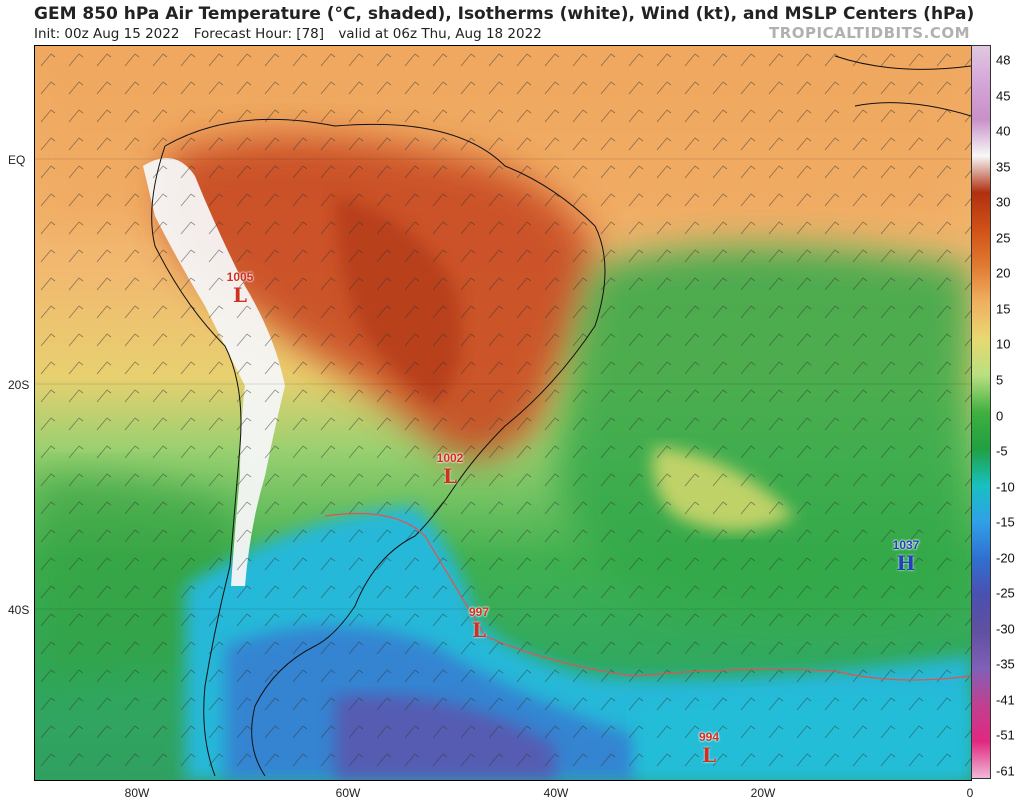 The height and width of the screenshot is (800, 1024). Describe the element at coordinates (240, 277) in the screenshot. I see `center-pressure-1005: 1005` at that location.